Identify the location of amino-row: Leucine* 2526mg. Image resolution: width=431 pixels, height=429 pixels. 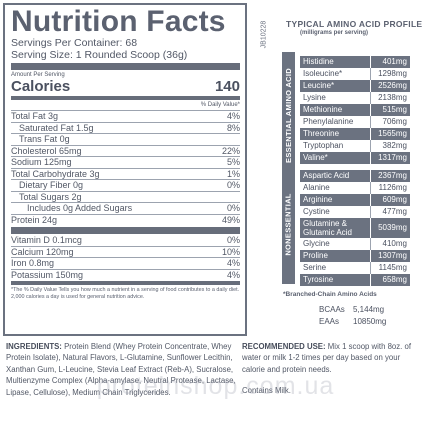
(355, 86).